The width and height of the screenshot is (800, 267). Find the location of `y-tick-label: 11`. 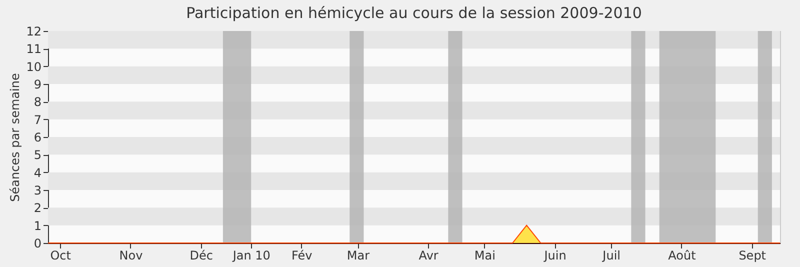

y-tick-label: 11 is located at coordinates (34, 49).